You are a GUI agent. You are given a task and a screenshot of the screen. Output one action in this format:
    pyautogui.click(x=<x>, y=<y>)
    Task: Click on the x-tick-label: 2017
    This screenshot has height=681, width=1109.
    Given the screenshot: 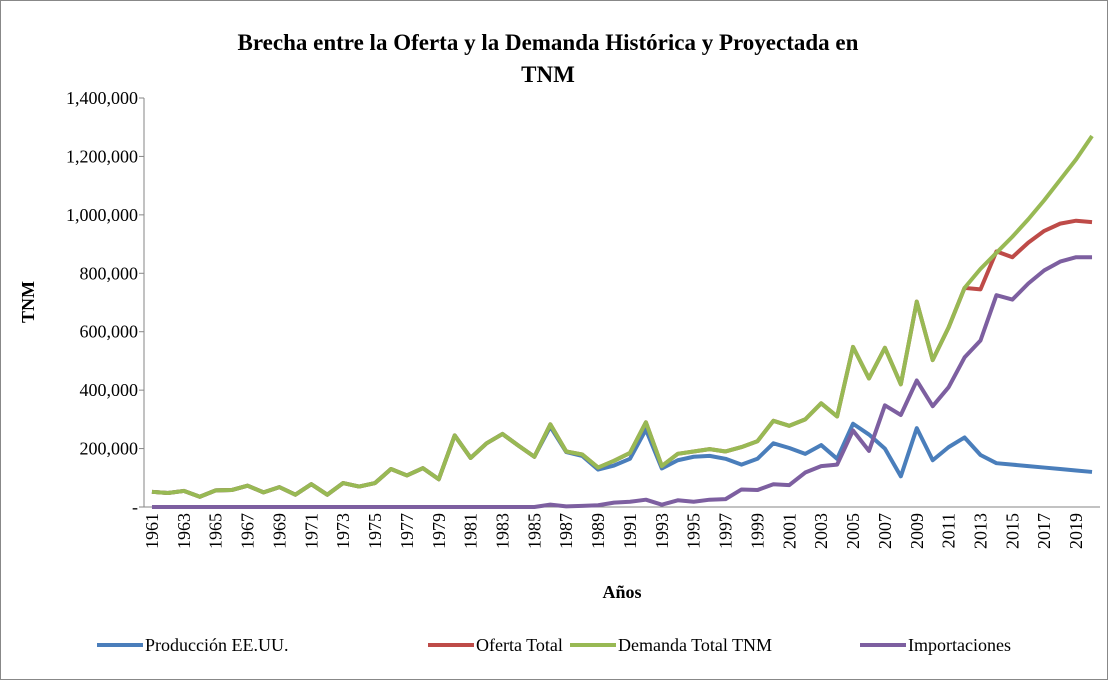 What is the action you would take?
    pyautogui.click(x=1044, y=531)
    